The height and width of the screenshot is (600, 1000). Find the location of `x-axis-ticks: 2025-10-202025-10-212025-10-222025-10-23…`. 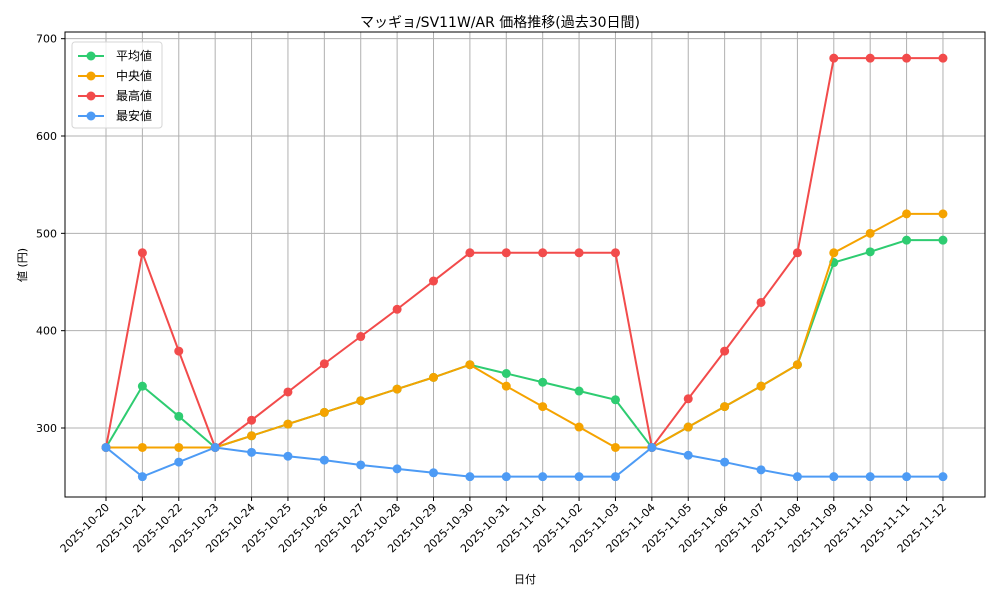

x-axis-ticks: 2025-10-202025-10-212025-10-222025-10-23… is located at coordinates (503, 526).